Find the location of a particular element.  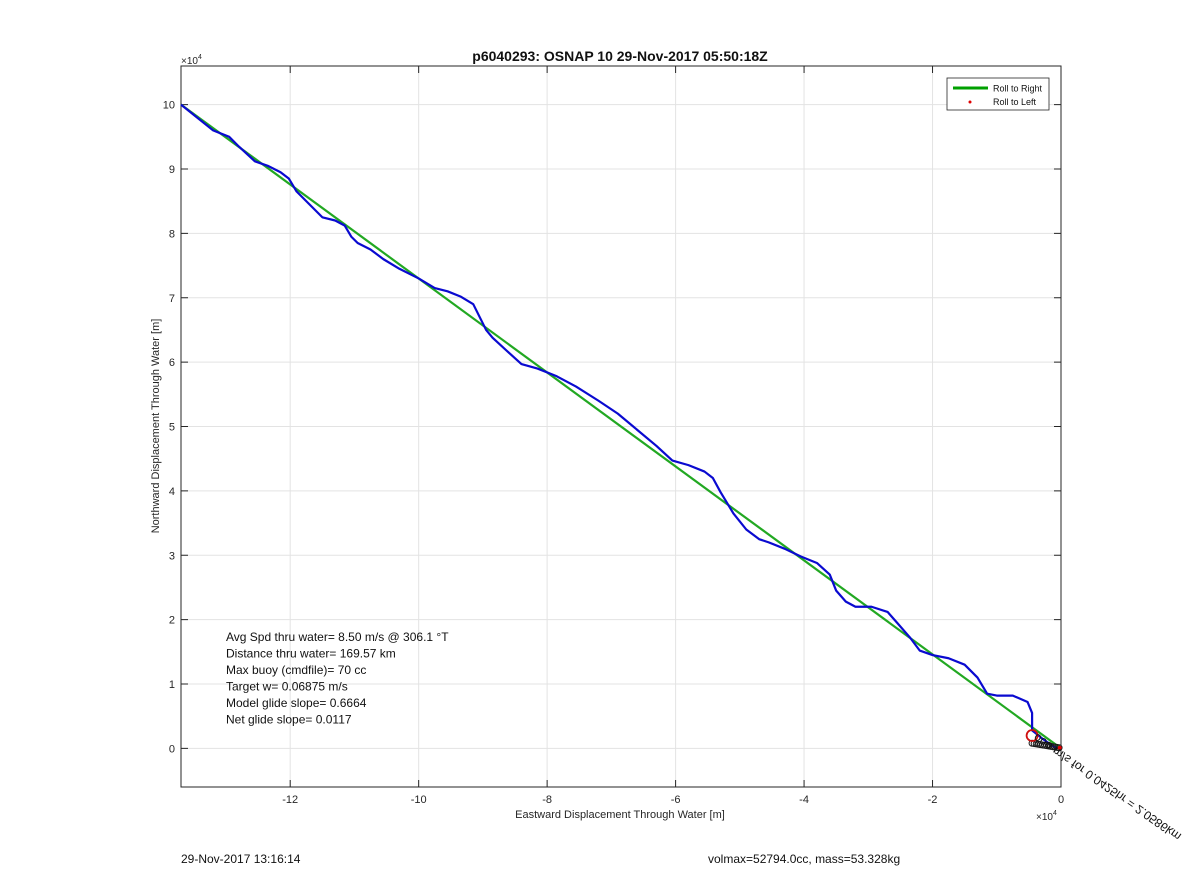

x-tick-label: -8 is located at coordinates (547, 800).